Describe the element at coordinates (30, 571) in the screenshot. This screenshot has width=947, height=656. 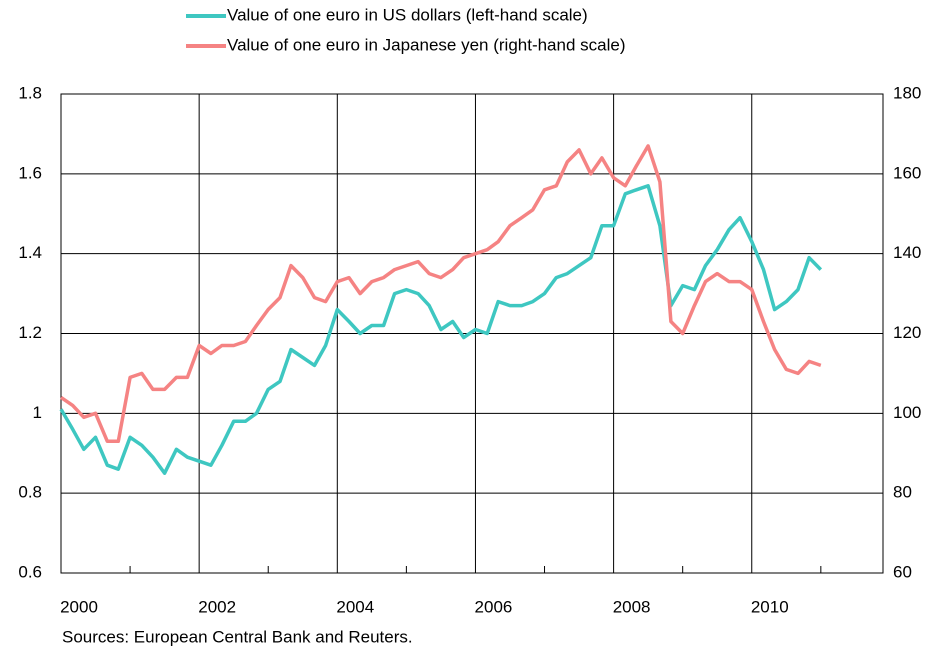
I see `y-tick-label: 0.6` at that location.